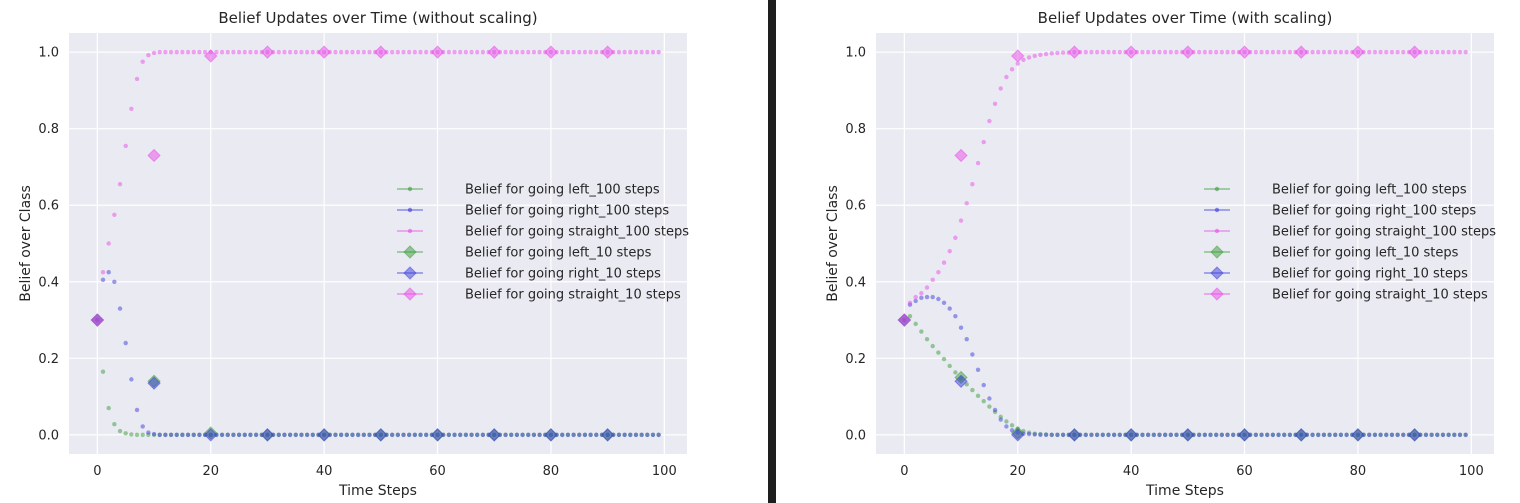 Image resolution: width=1520 pixels, height=503 pixels. Describe the element at coordinates (1369, 190) in the screenshot. I see `legend-label: Belief for going left_100 steps` at that location.